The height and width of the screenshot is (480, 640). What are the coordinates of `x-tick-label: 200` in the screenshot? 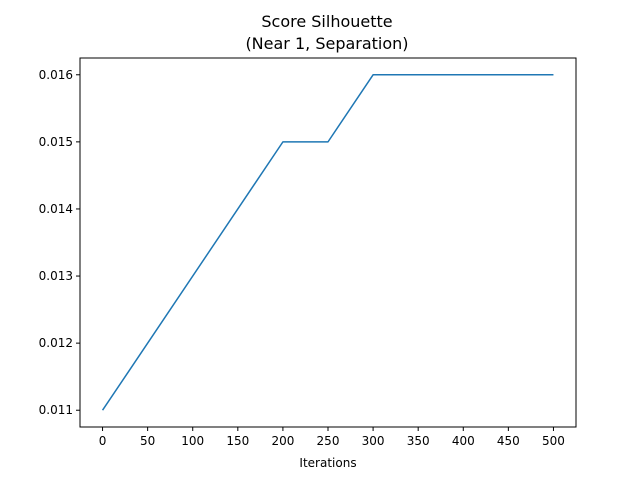 It's located at (282, 441).